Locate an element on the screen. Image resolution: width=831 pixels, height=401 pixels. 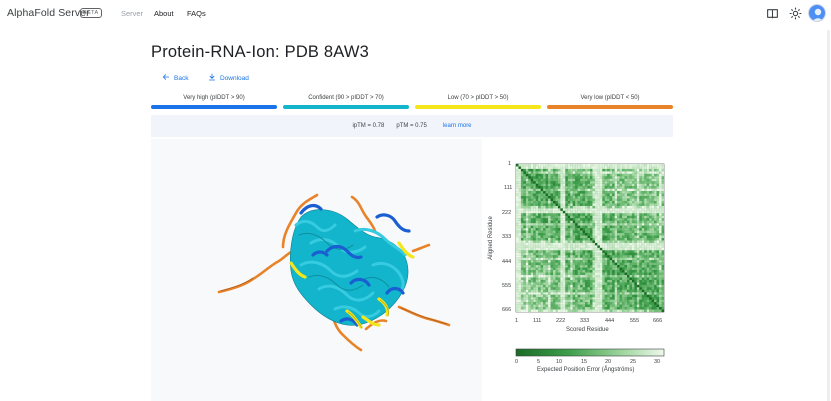
app-brand: AlphaFold Server is located at coordinates (48, 13).